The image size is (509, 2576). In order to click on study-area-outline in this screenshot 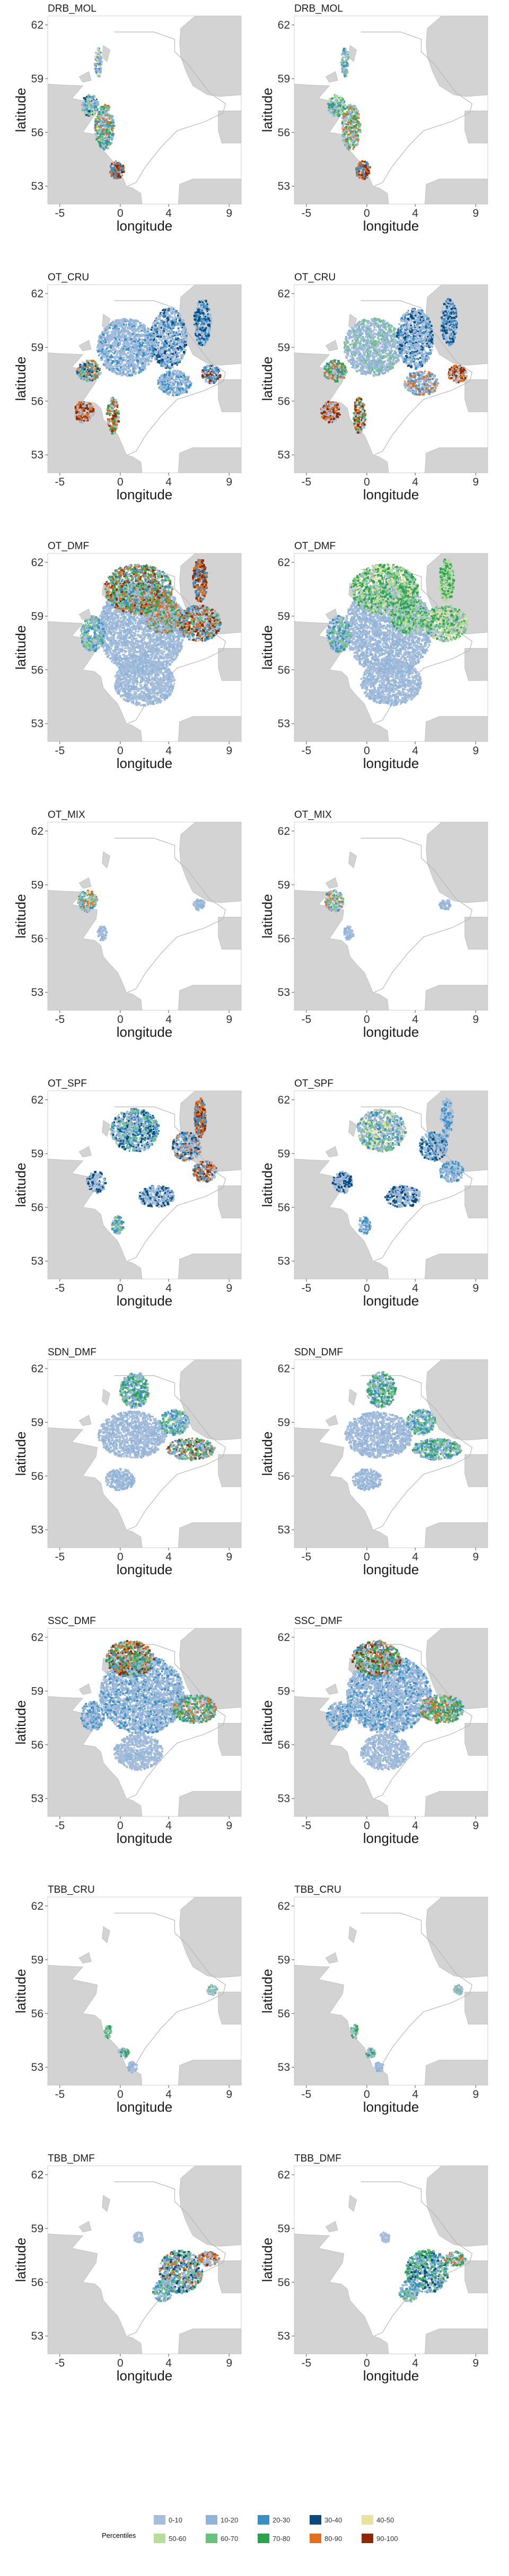, I will do `click(170, 109)`.